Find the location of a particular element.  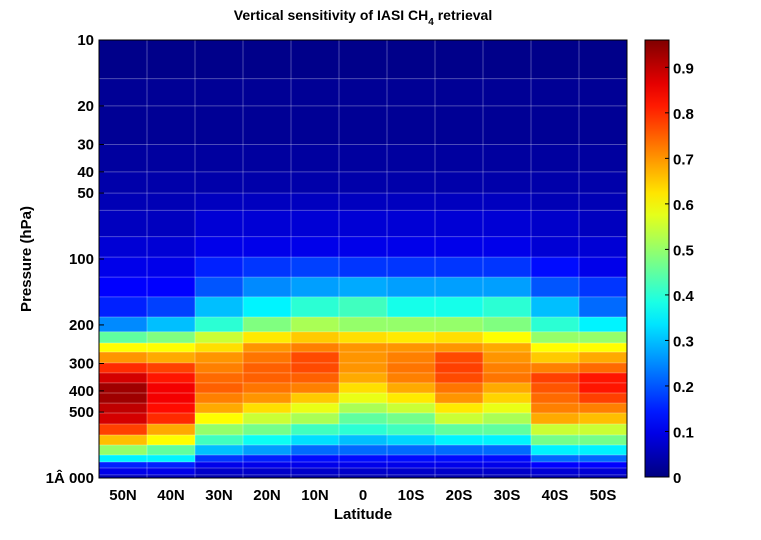

y-tick-label: 20 is located at coordinates (85, 106).